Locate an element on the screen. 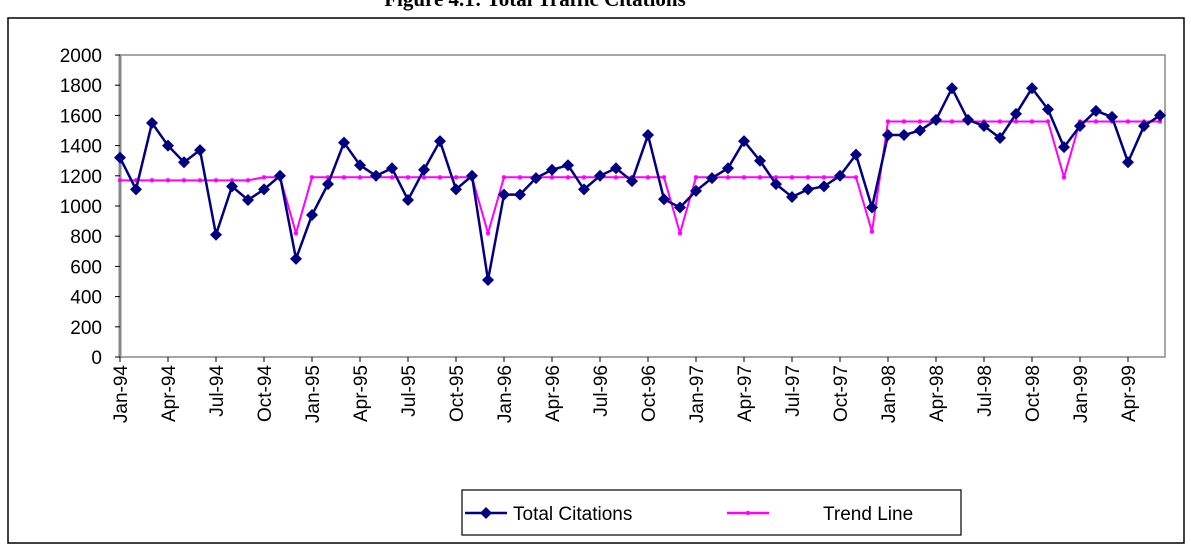 The width and height of the screenshot is (1191, 544). x-tick-label: Oct-95 is located at coordinates (457, 393).